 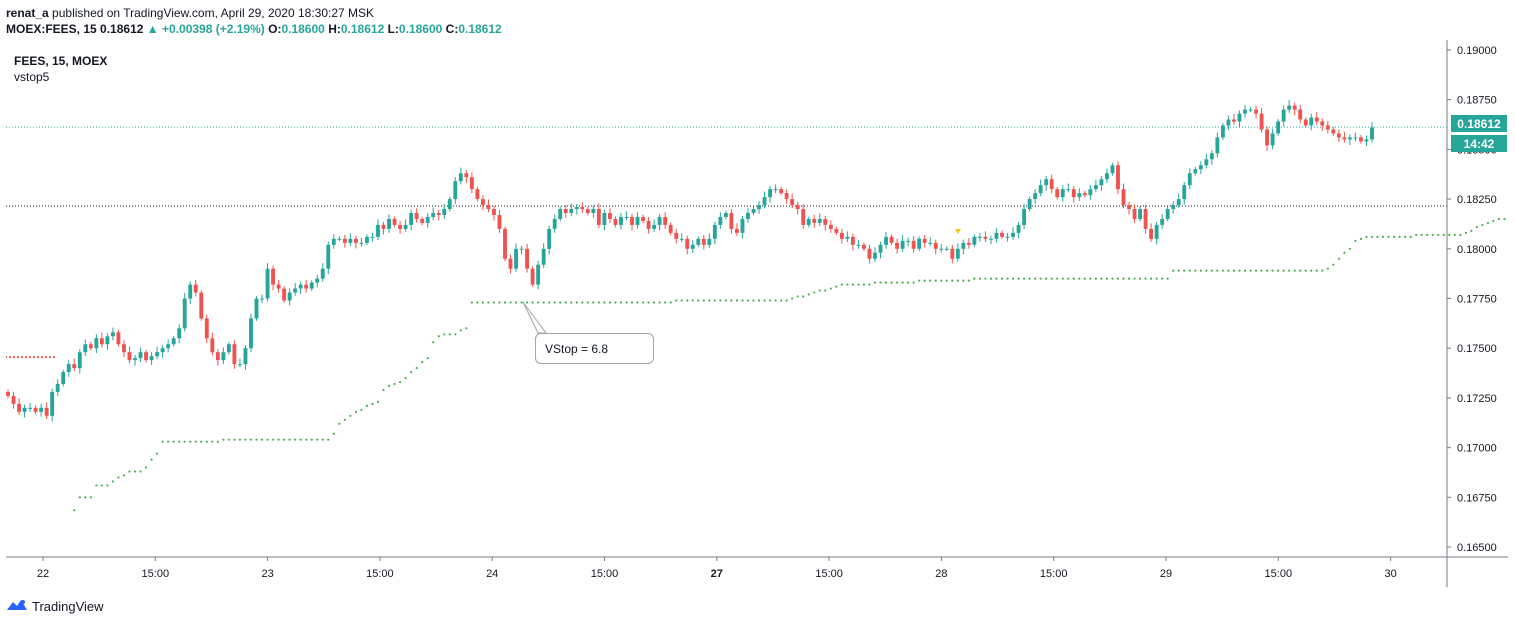 I want to click on indicator-legend: vstop5, so click(x=32, y=77).